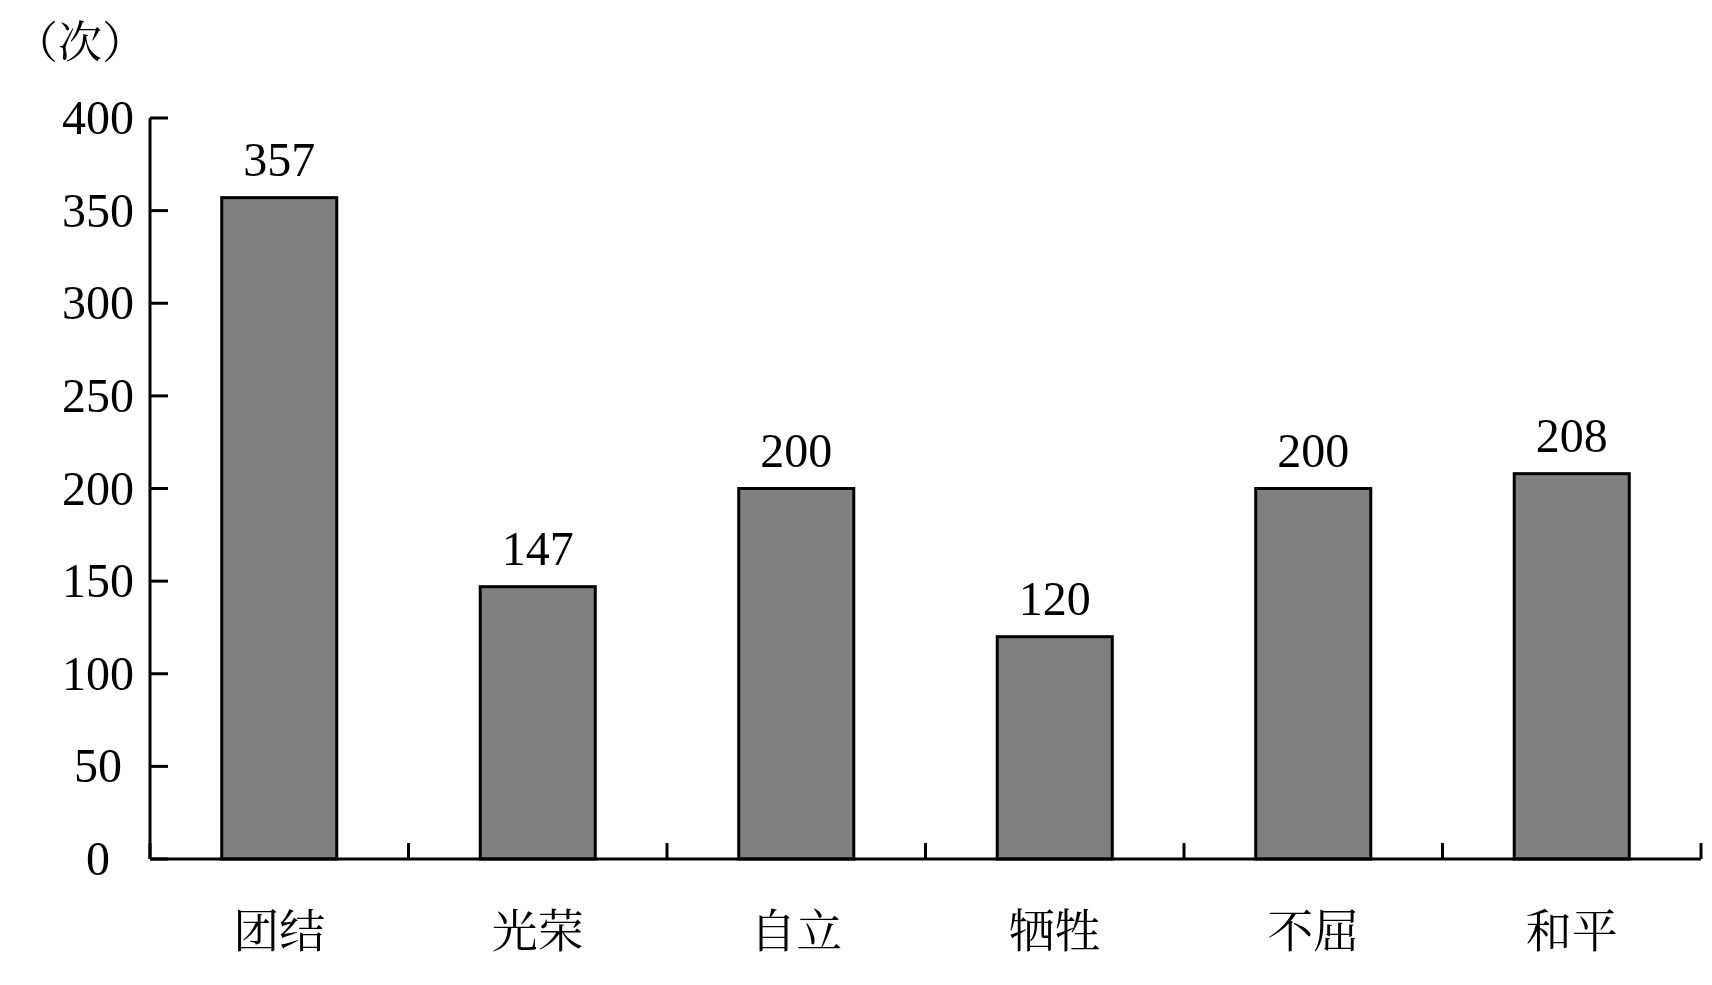  What do you see at coordinates (98, 581) in the screenshot?
I see `y-tick-label: 150` at bounding box center [98, 581].